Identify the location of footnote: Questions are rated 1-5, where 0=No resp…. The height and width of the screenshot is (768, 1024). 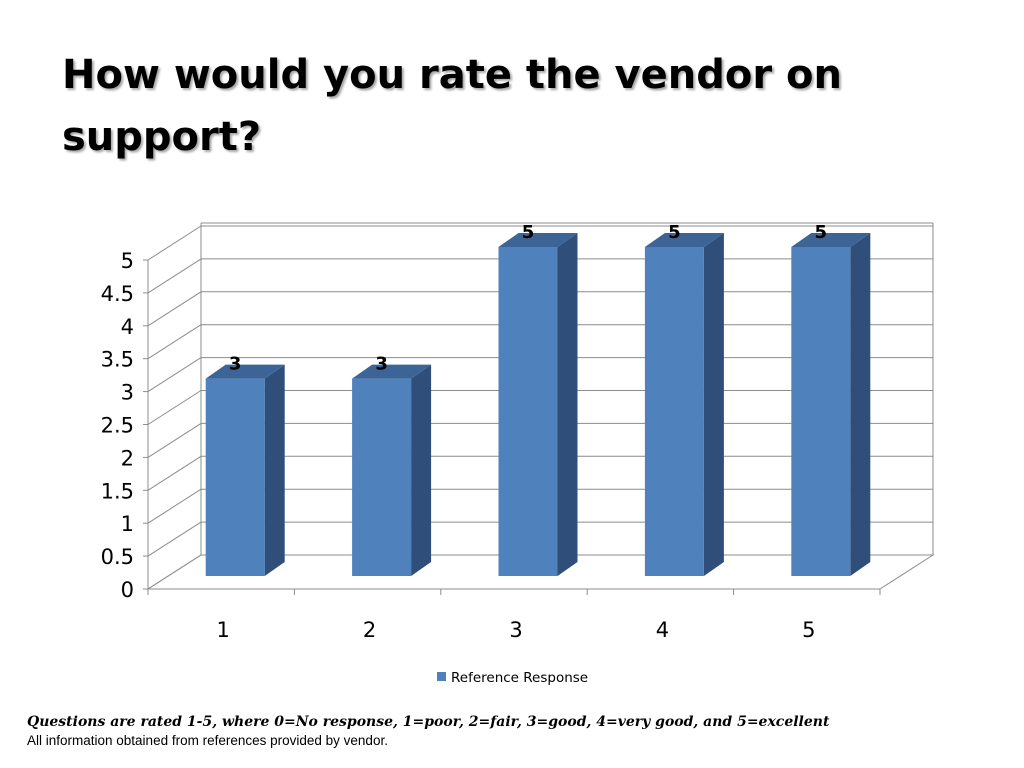
(517, 731).